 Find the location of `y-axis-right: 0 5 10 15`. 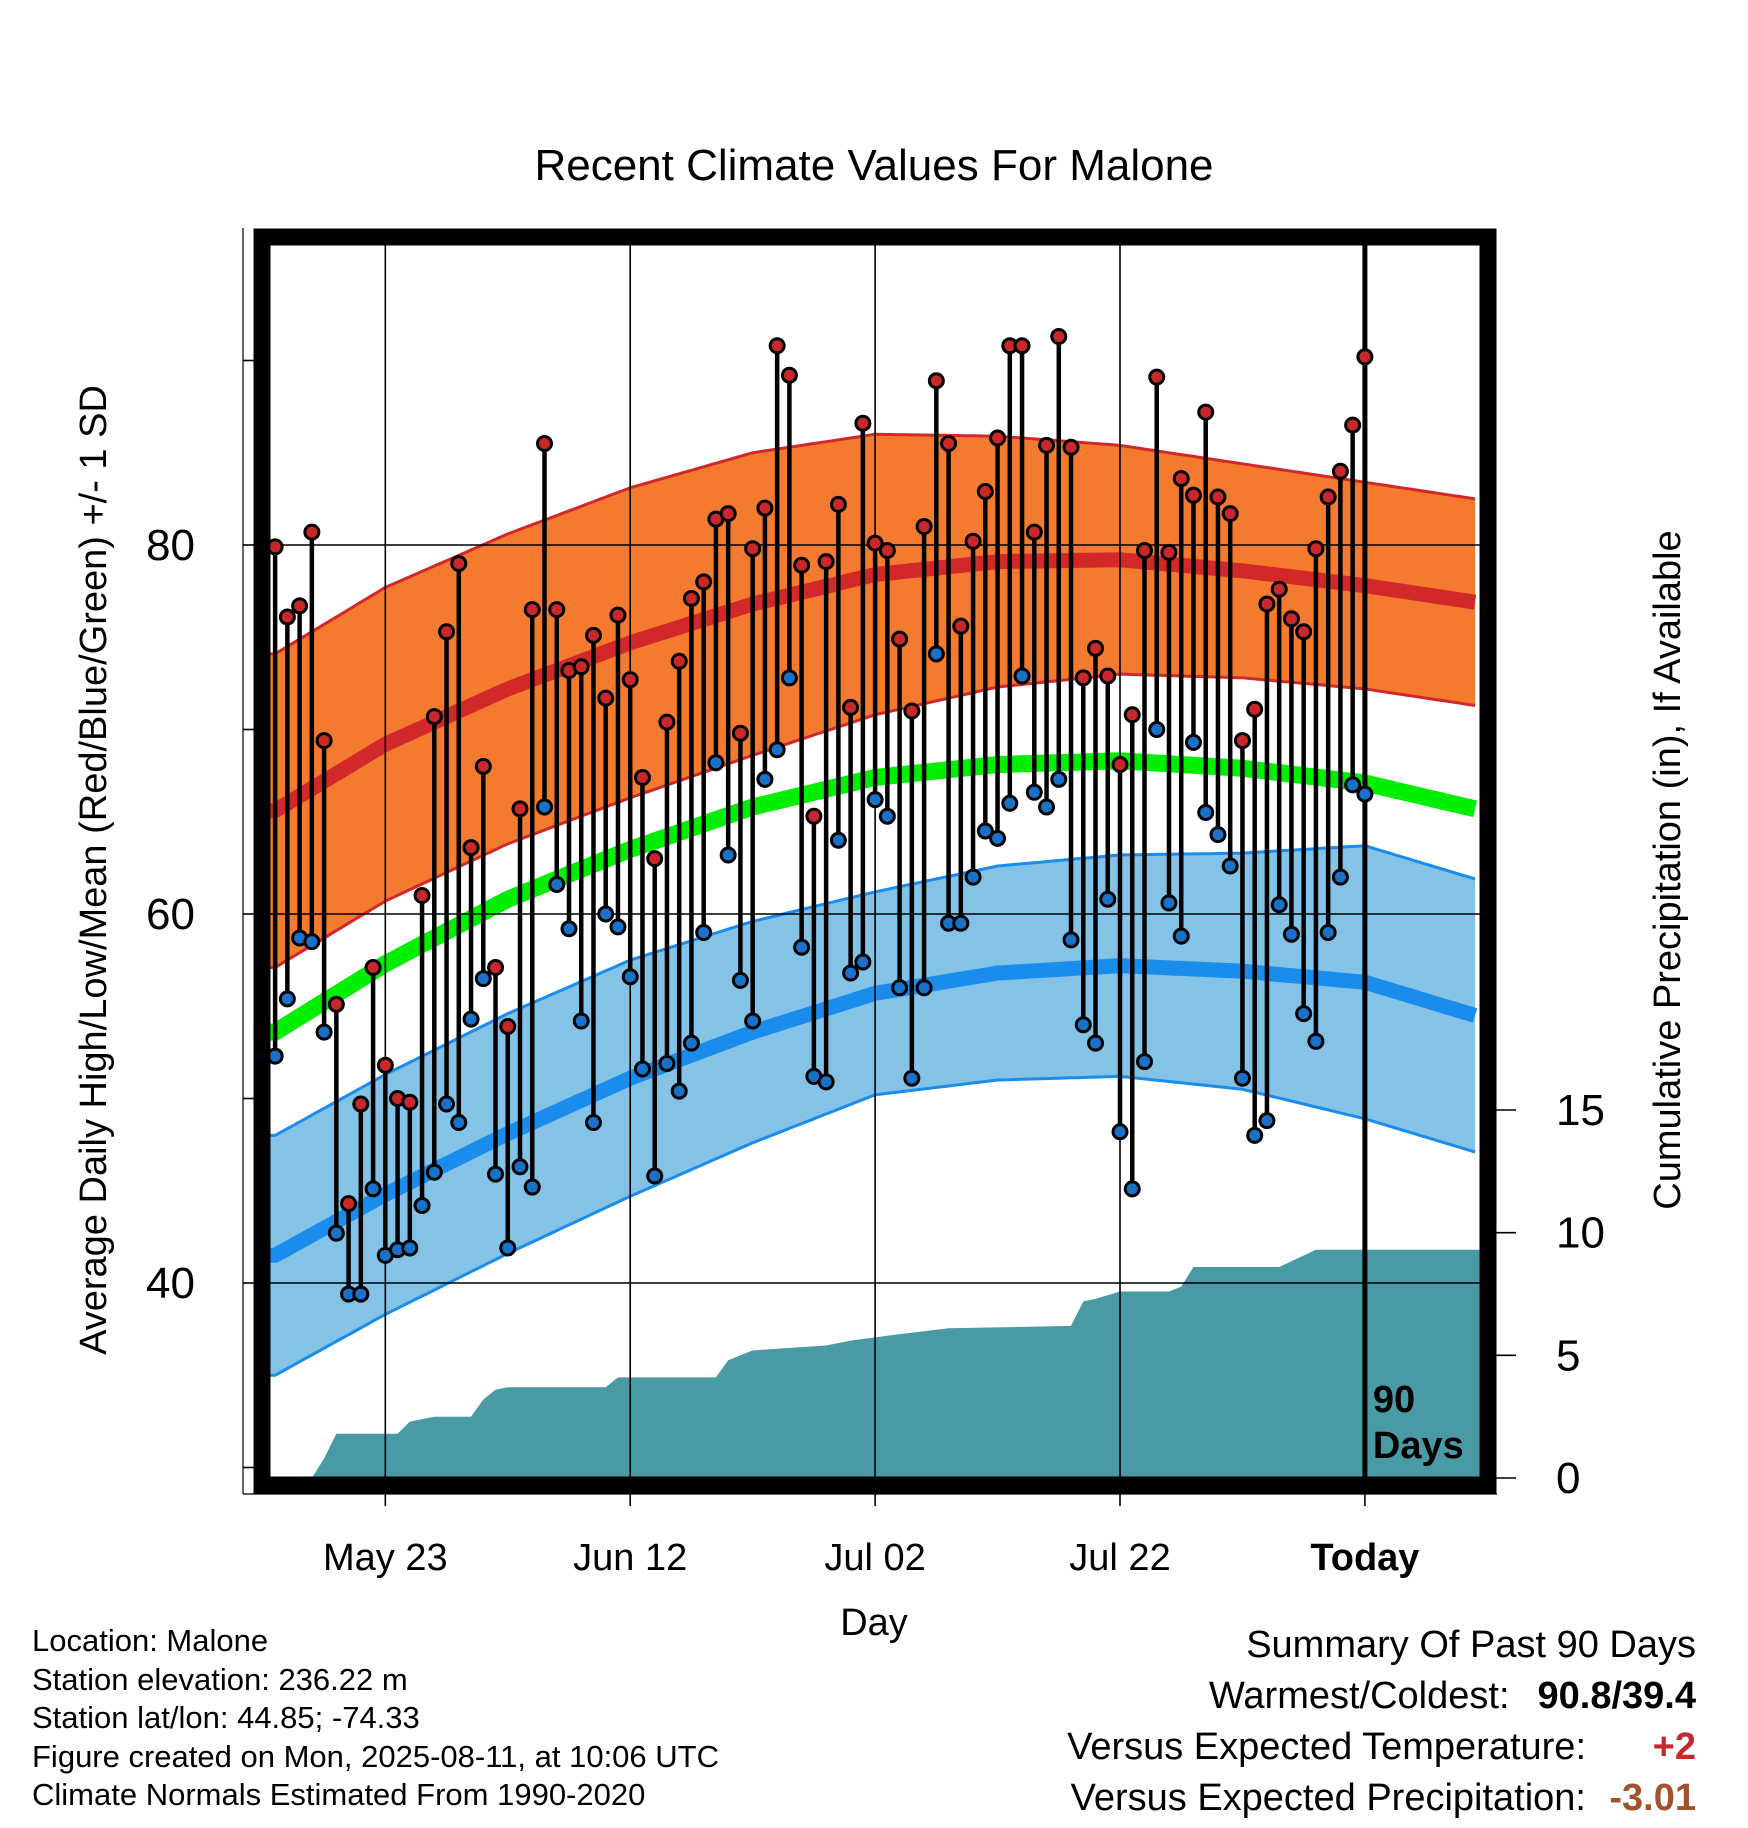

y-axis-right: 0 5 10 15 is located at coordinates (1550, 1294).